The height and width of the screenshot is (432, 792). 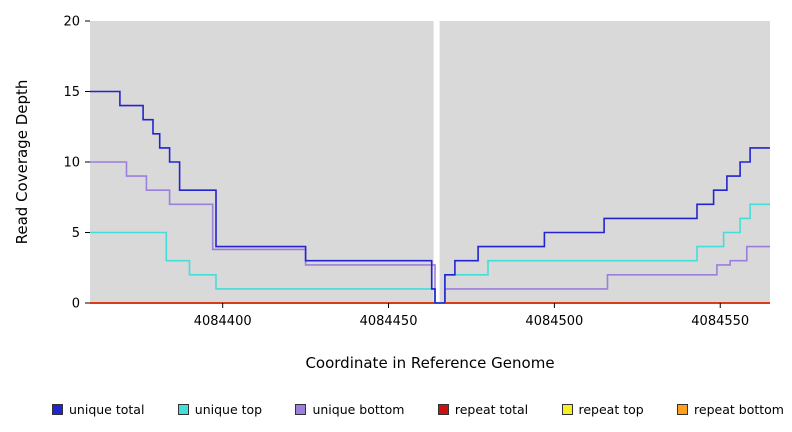 What do you see at coordinates (107, 409) in the screenshot?
I see `legend-label: unique total` at bounding box center [107, 409].